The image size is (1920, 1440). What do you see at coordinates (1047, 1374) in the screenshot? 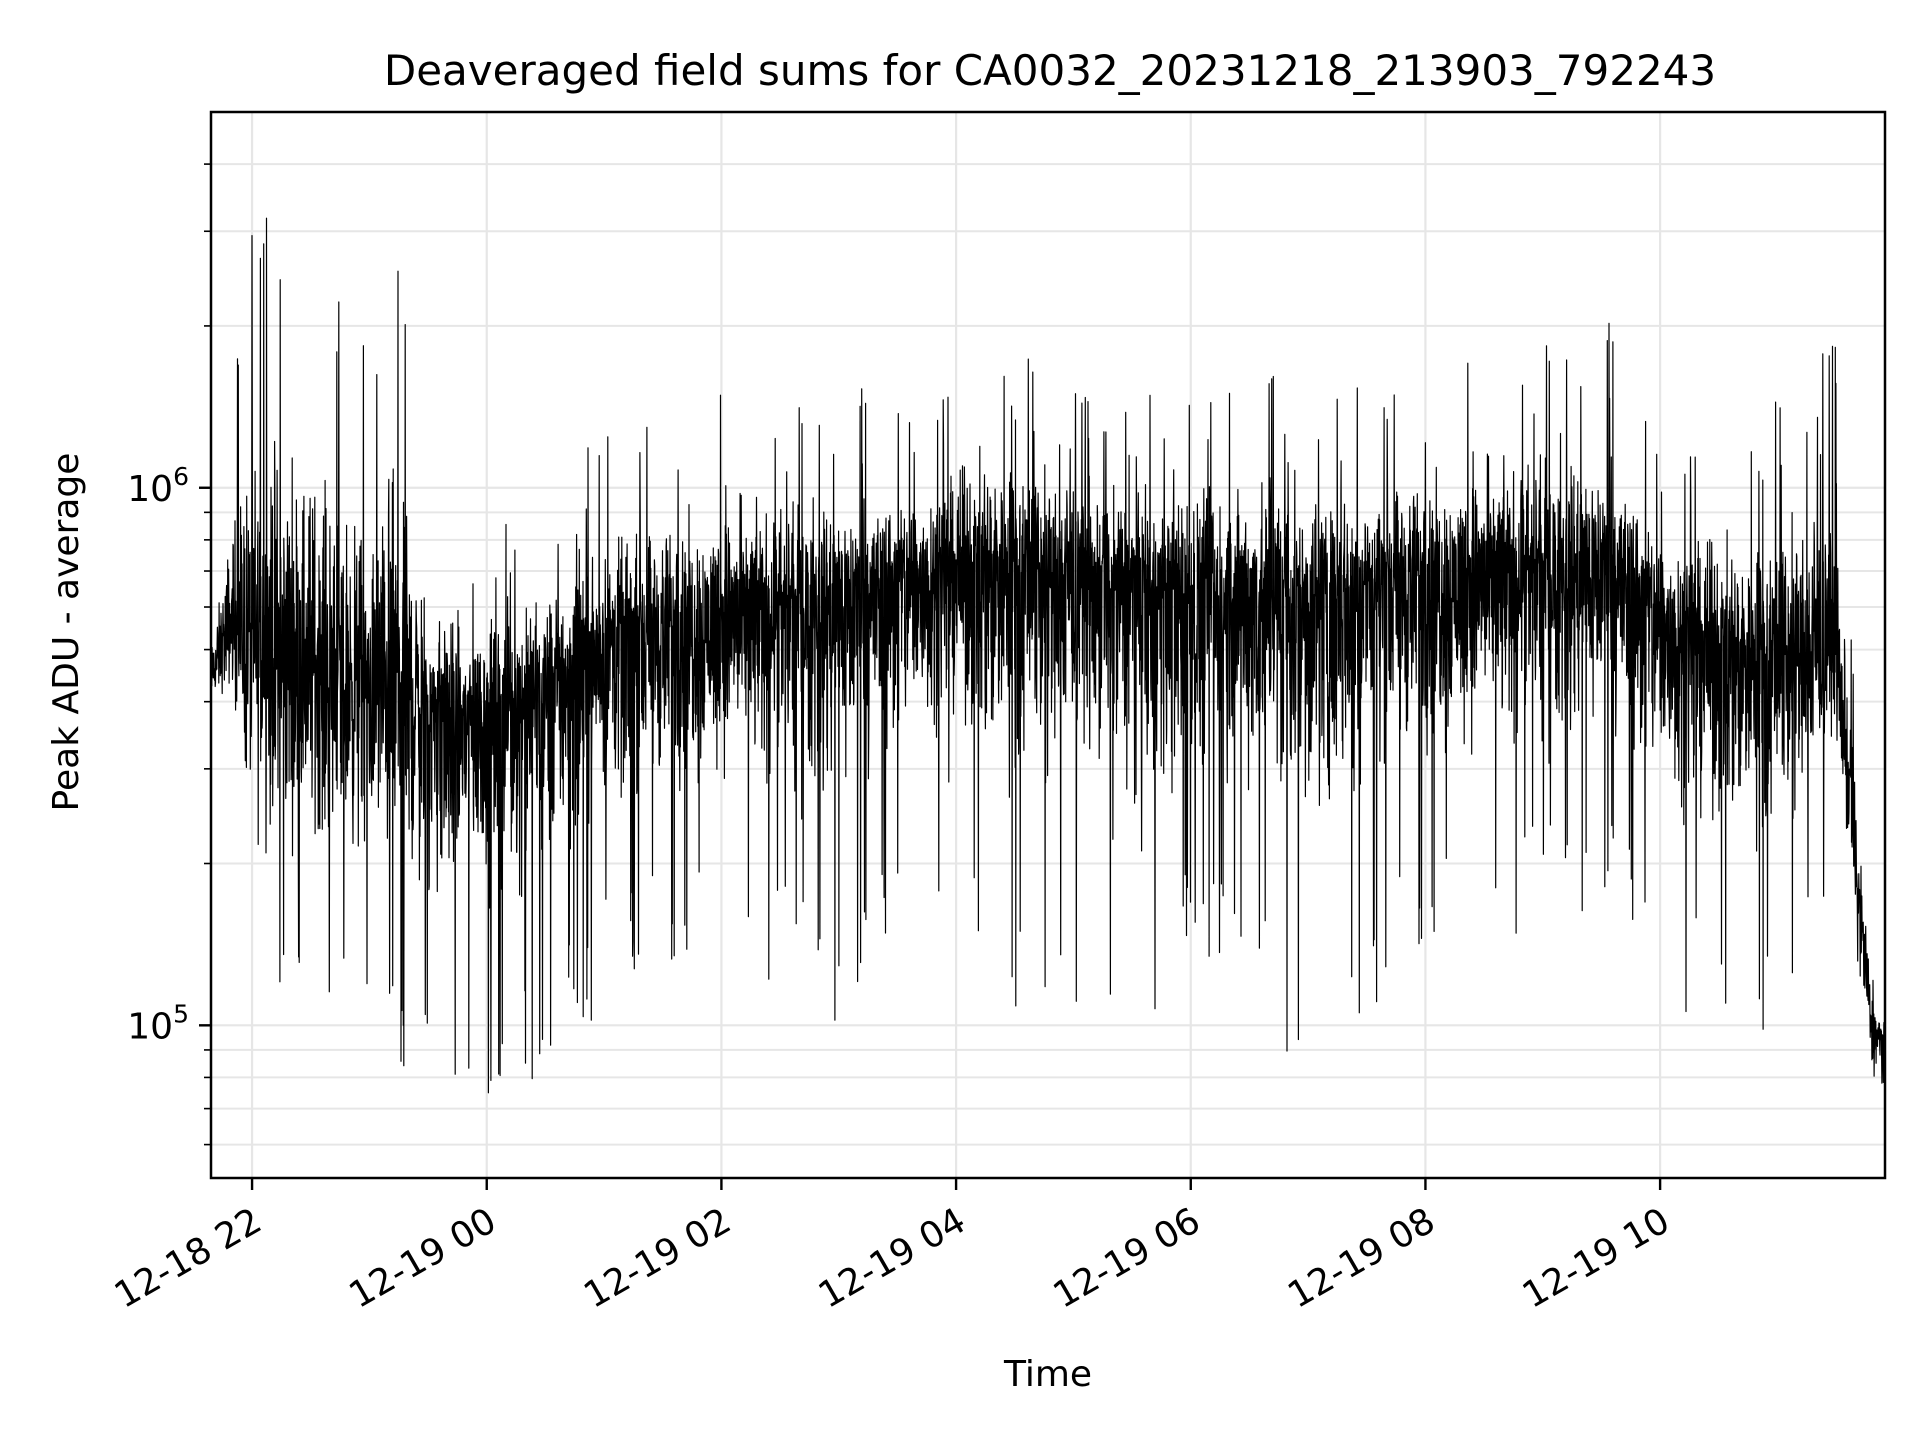
I see `x-axis-label: Time` at bounding box center [1047, 1374].